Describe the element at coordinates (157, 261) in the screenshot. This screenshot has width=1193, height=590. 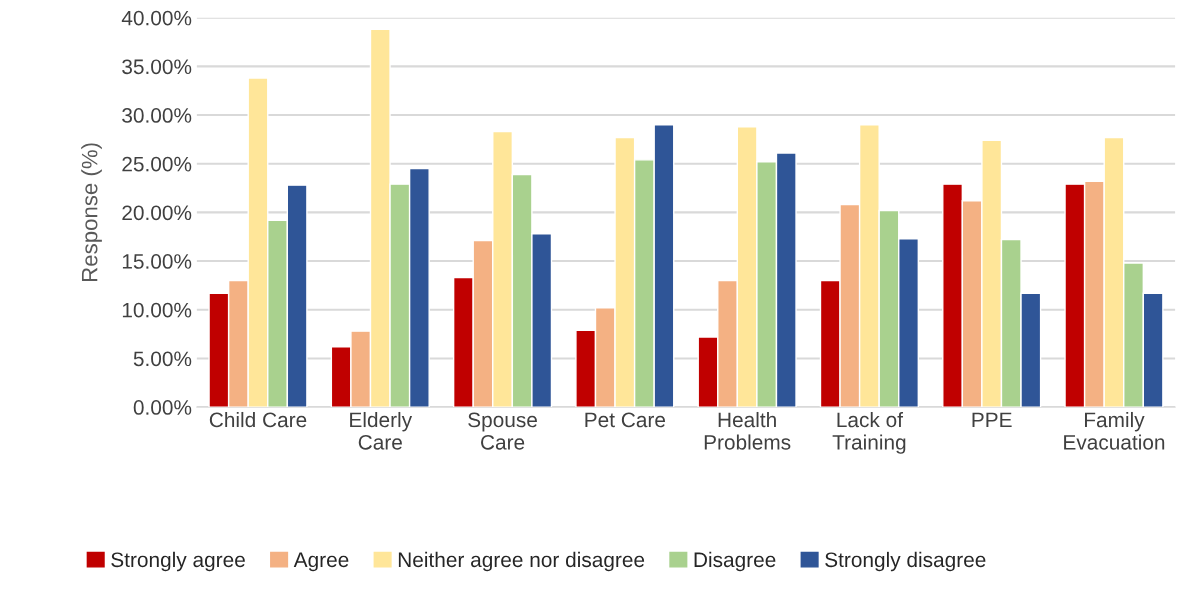
I see `y-tick-label: 15.00%` at that location.